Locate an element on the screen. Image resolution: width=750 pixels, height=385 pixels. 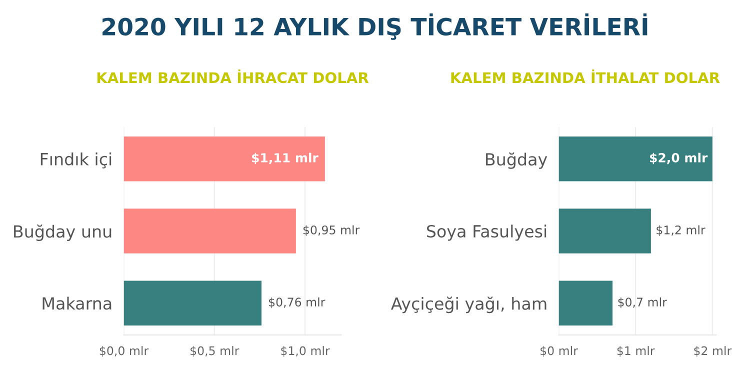
data-label: $0,95 mlr is located at coordinates (331, 230).